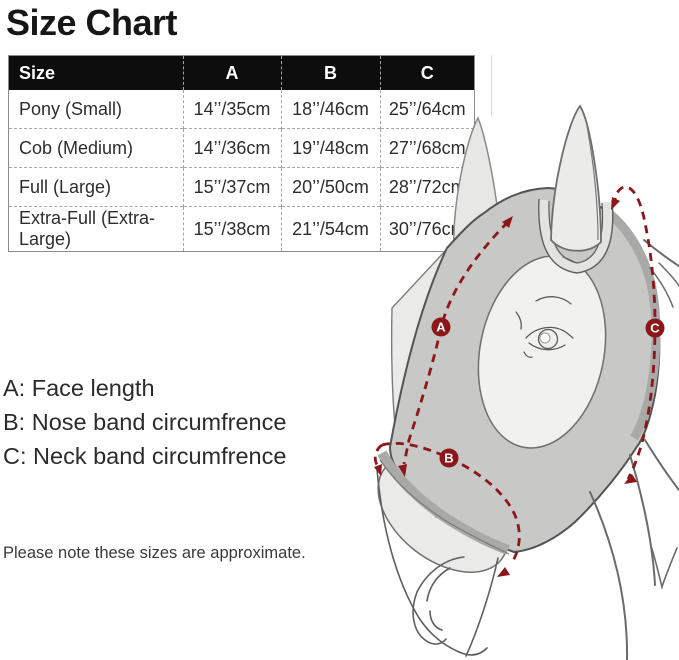 Image resolution: width=679 pixels, height=660 pixels. I want to click on value-cell: 20’’/50cm, so click(330, 187).